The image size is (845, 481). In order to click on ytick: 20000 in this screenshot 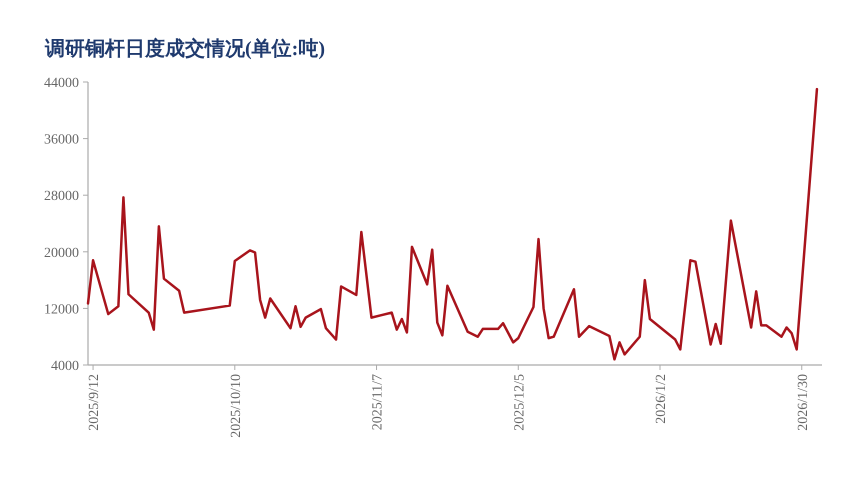, I will do `click(61, 253)`.